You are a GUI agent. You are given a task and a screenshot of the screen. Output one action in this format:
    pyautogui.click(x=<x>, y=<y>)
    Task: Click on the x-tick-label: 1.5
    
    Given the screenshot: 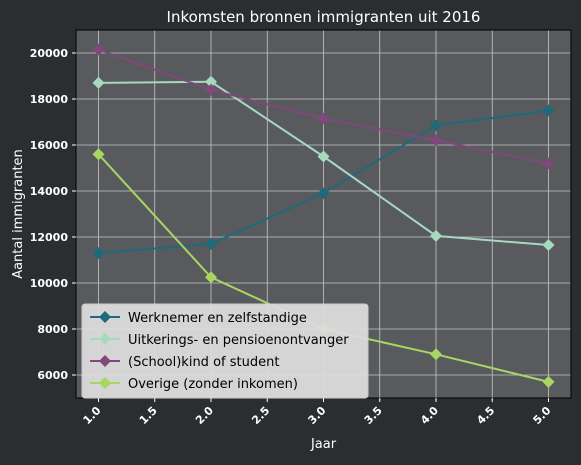 What is the action you would take?
    pyautogui.click(x=148, y=415)
    